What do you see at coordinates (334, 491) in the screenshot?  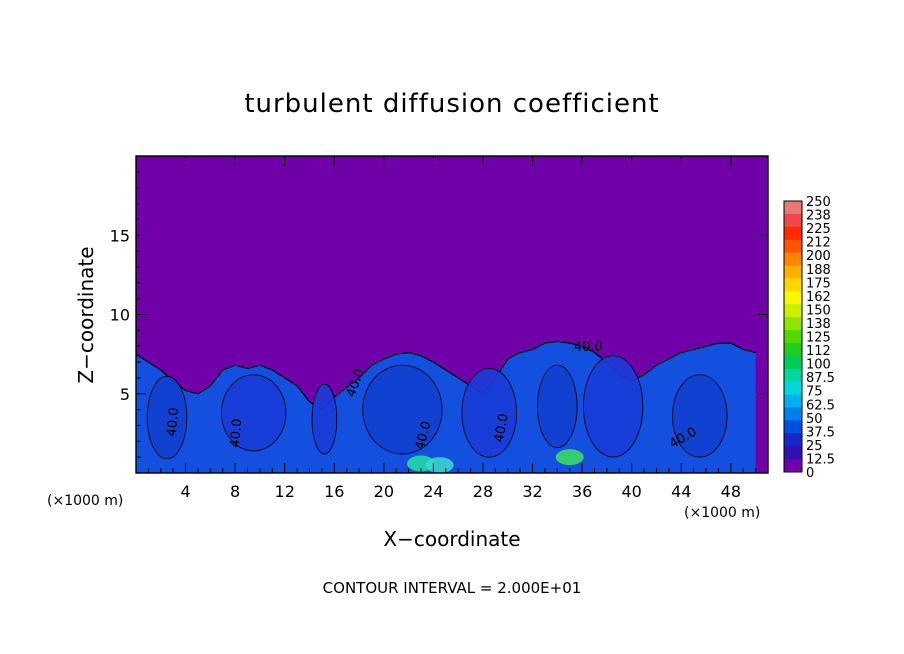 I see `x-tick-label: 16` at bounding box center [334, 491].